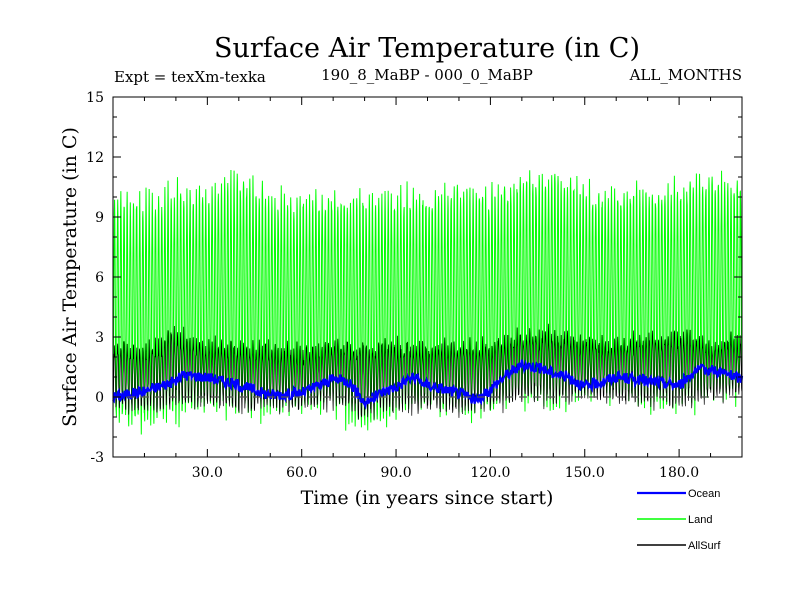 Image resolution: width=800 pixels, height=600 pixels. I want to click on y-tick-label: 6, so click(99, 278).